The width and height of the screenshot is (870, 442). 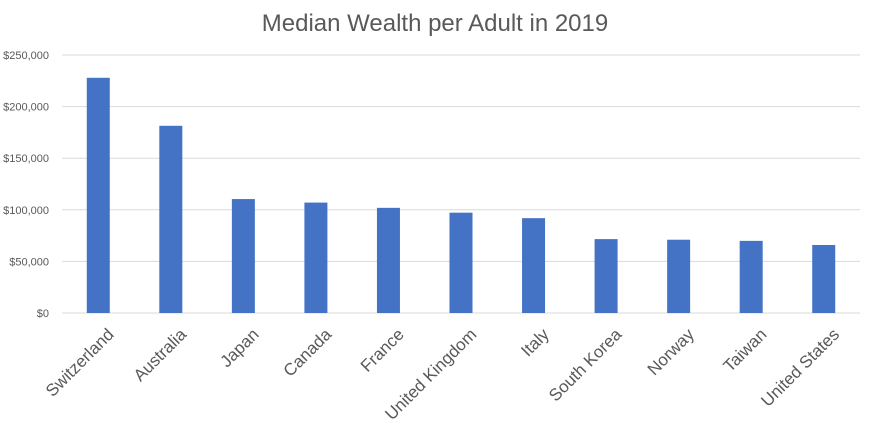 I want to click on bar-australia, so click(x=171, y=219).